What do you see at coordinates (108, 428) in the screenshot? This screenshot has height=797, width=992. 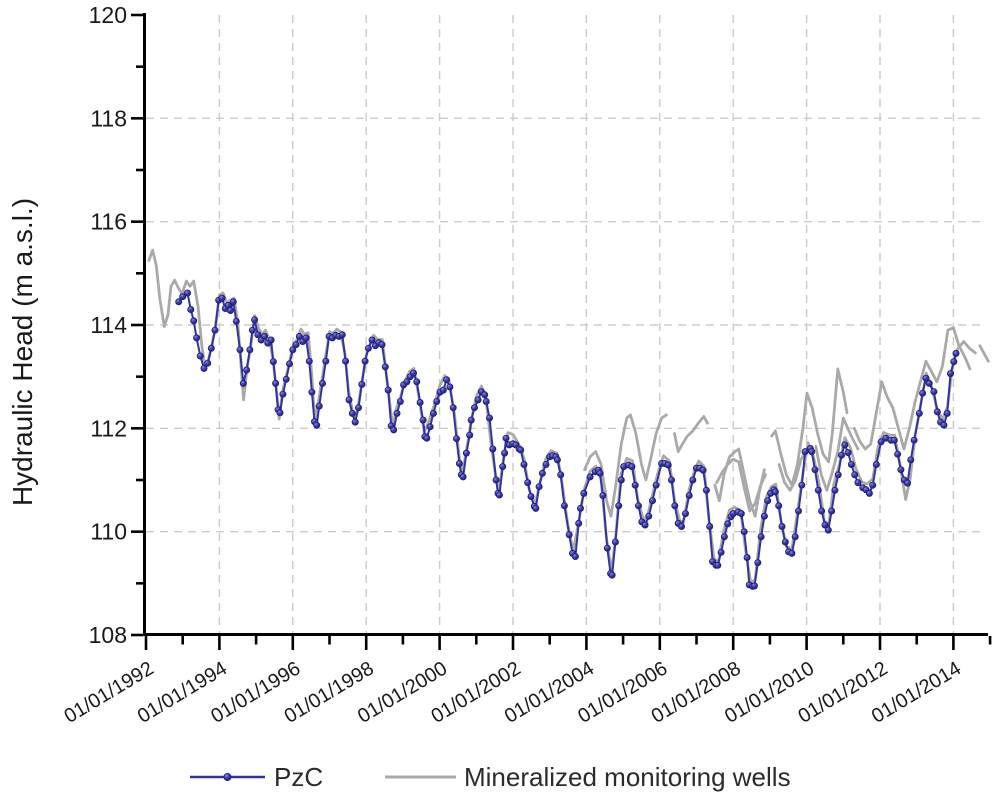 I see `y-tick-label: 112` at bounding box center [108, 428].